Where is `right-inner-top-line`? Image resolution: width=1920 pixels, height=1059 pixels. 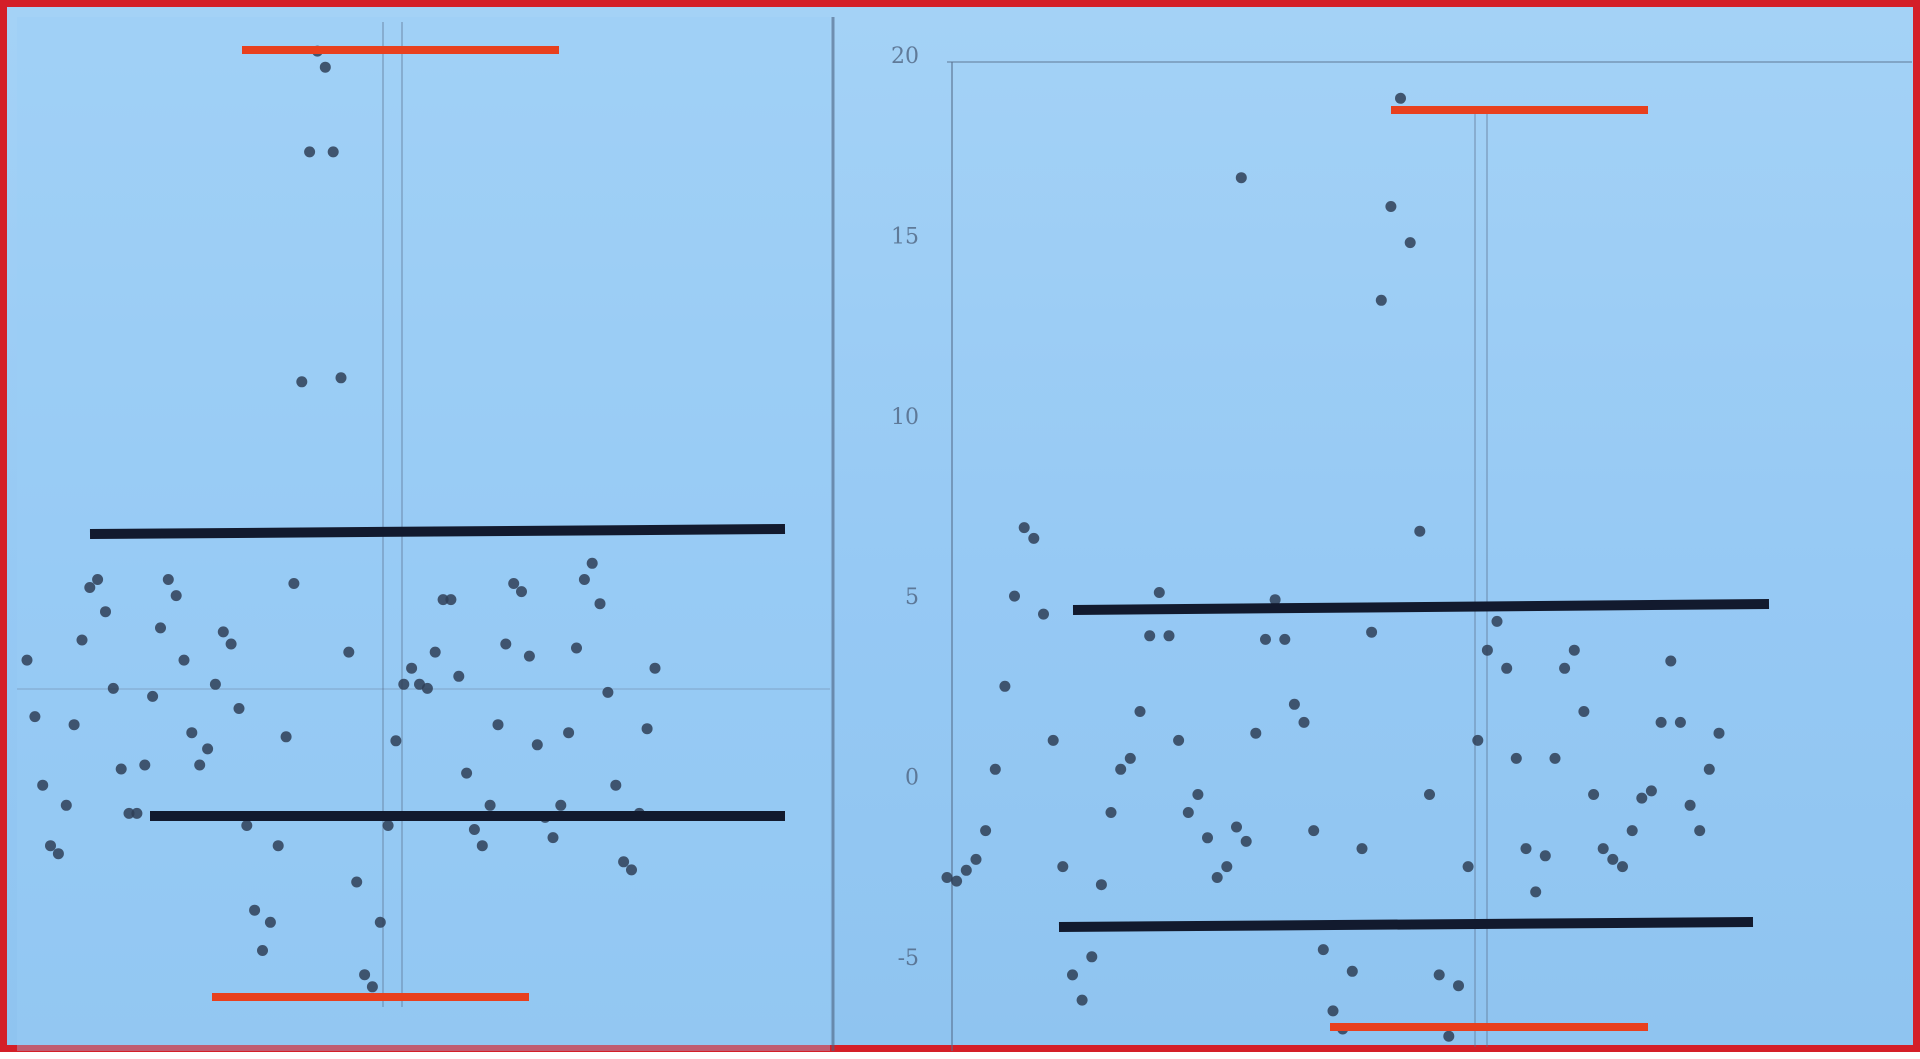 right-inner-top-line is located at coordinates (1421, 607).